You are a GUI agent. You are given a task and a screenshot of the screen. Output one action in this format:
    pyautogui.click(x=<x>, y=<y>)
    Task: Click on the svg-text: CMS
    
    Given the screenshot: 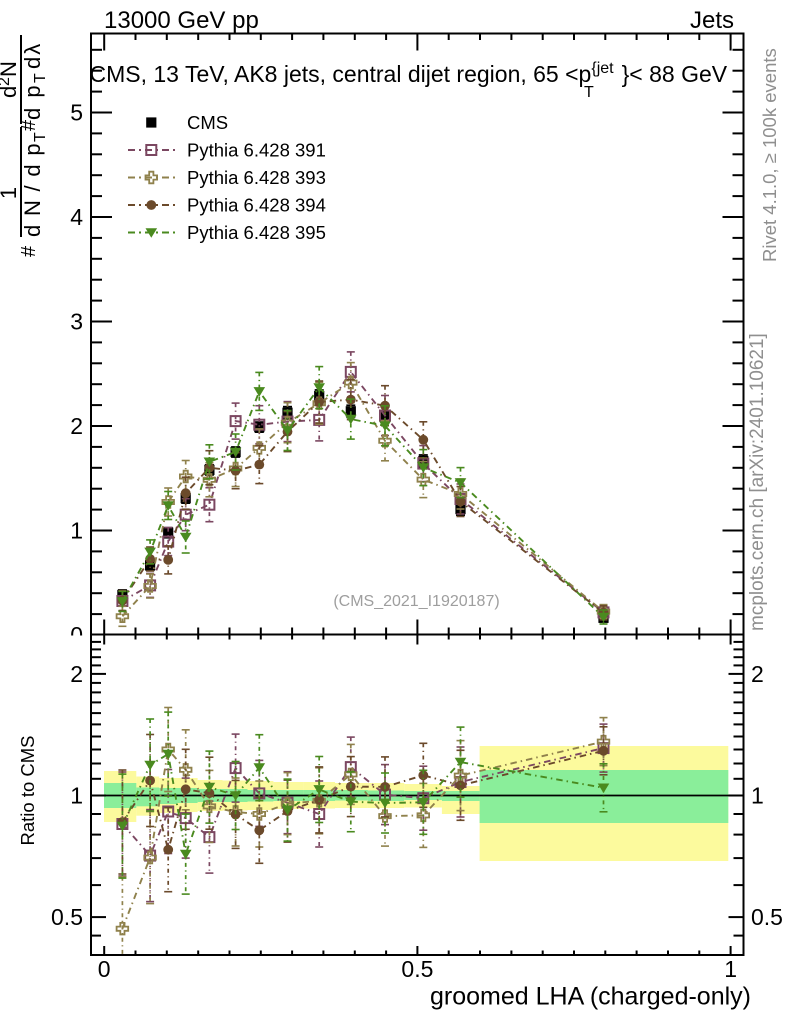 What is the action you would take?
    pyautogui.click(x=207, y=122)
    